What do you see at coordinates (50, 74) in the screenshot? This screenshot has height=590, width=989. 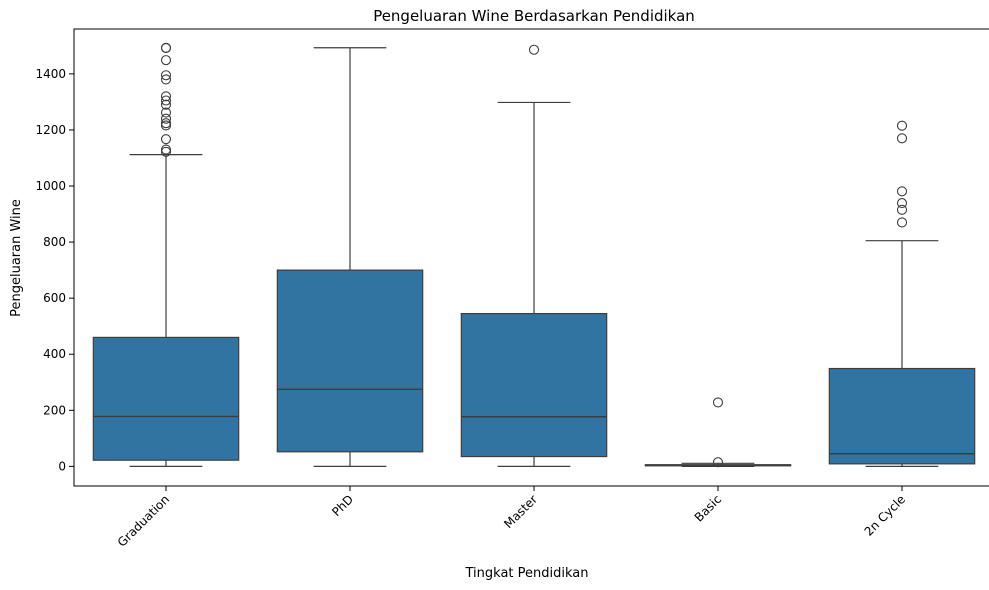 I see `y-tick-label: 1400` at bounding box center [50, 74].